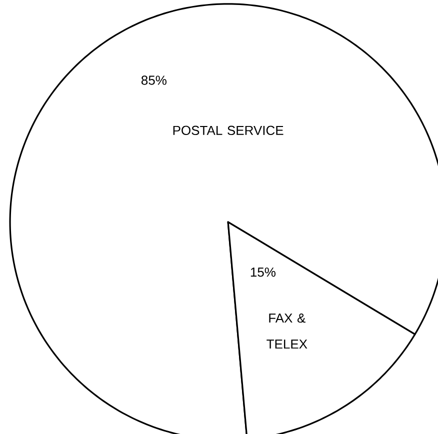 The image size is (438, 434). What do you see at coordinates (287, 331) in the screenshot?
I see `category-label: FAX & TELEX` at bounding box center [287, 331].